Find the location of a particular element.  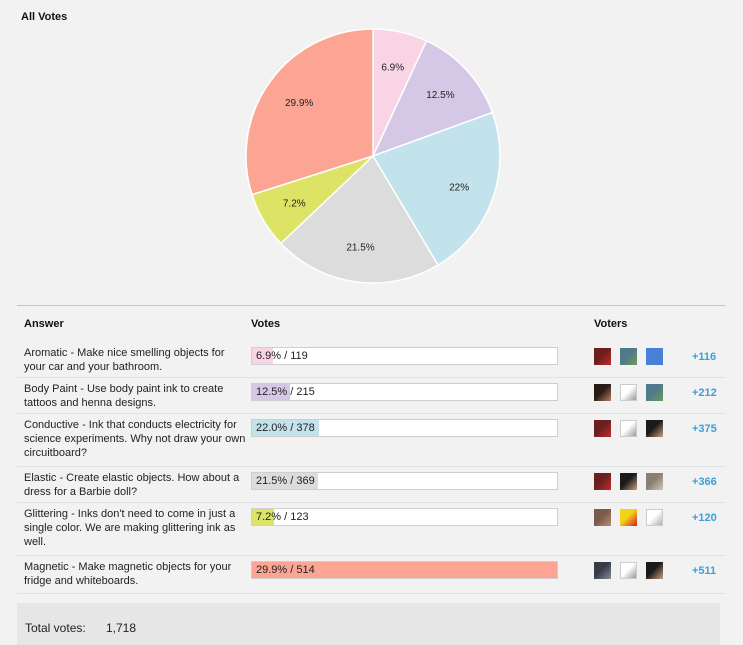

pie-label-conductive: 22% is located at coordinates (459, 188).